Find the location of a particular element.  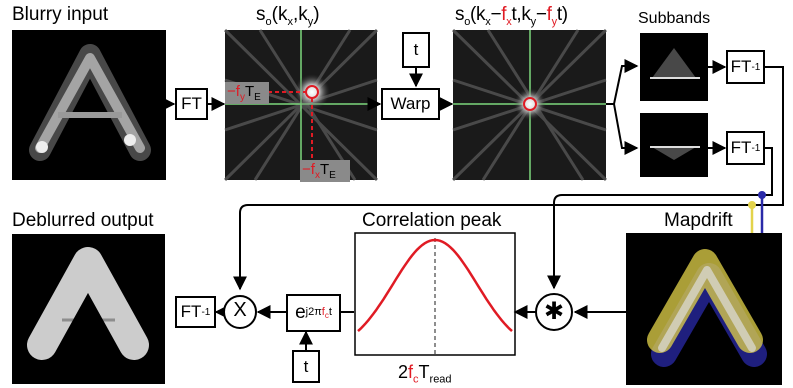

deblurred-output-title: Deblurred output is located at coordinates (83, 220).